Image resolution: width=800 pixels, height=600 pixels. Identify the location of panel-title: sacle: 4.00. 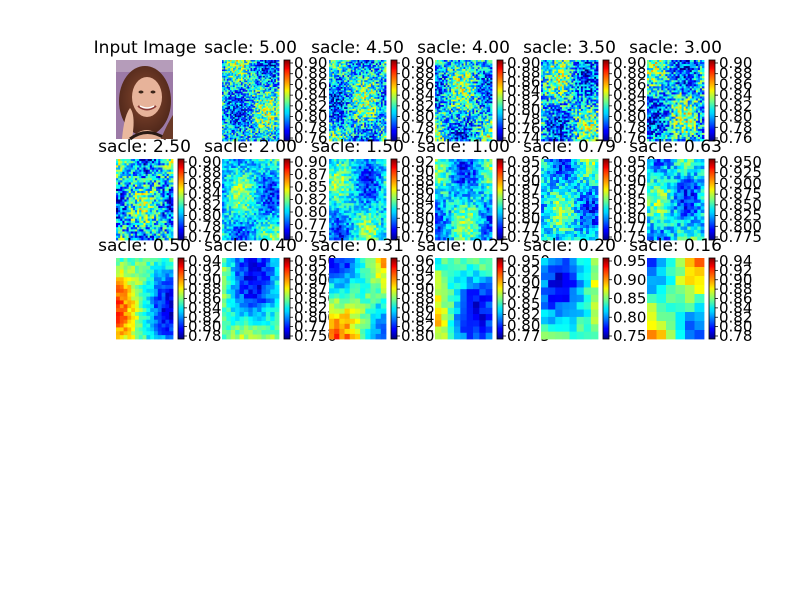
(463, 48).